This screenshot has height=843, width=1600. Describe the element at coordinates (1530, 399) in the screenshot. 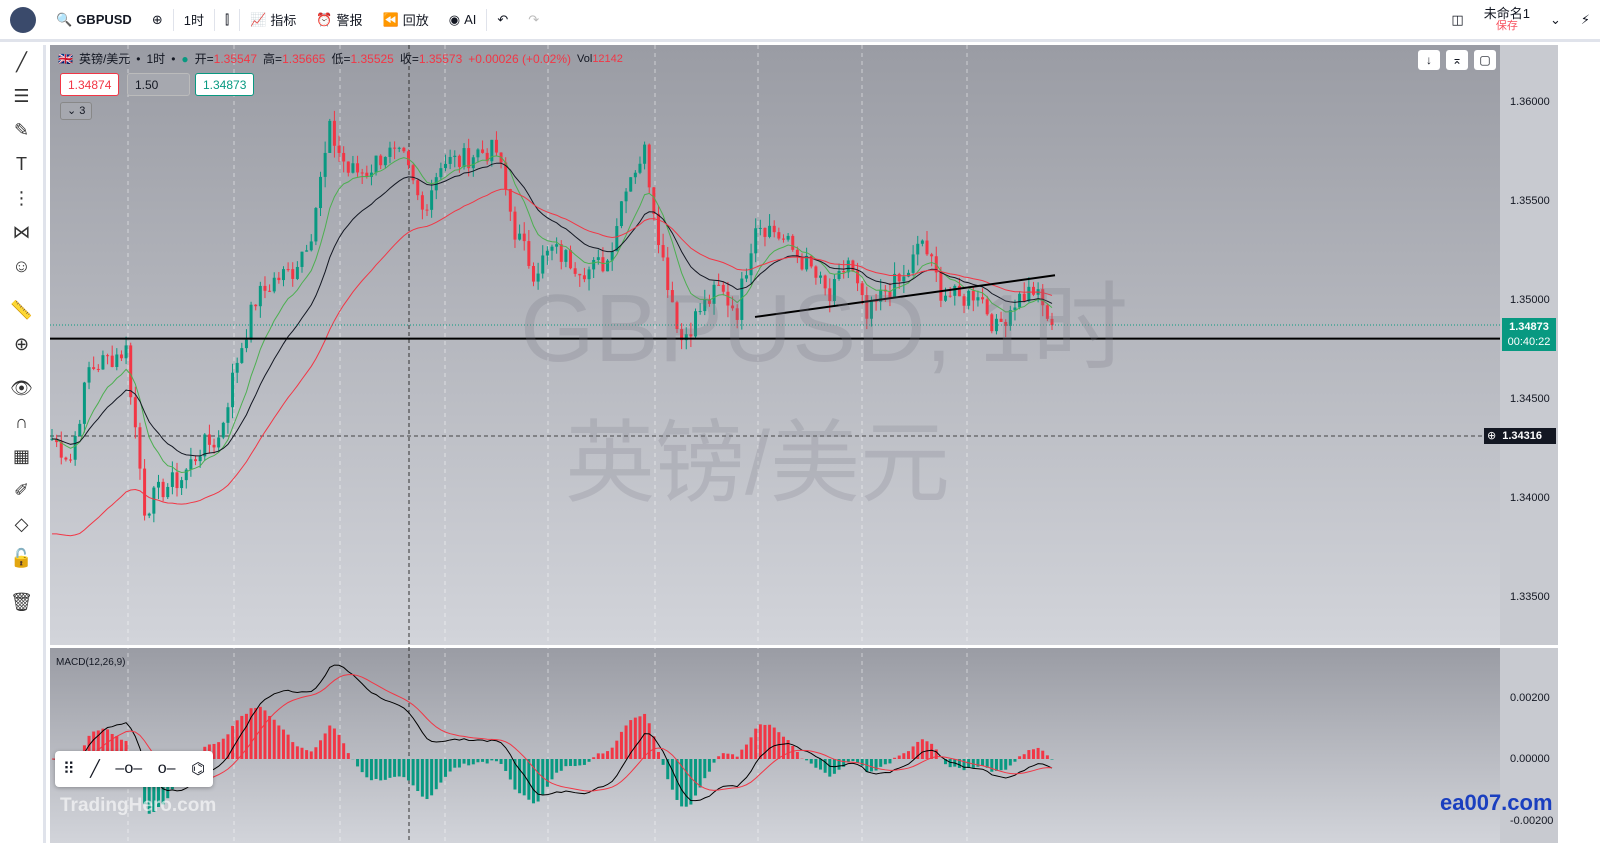

I see `price-tick: 1.34500` at that location.